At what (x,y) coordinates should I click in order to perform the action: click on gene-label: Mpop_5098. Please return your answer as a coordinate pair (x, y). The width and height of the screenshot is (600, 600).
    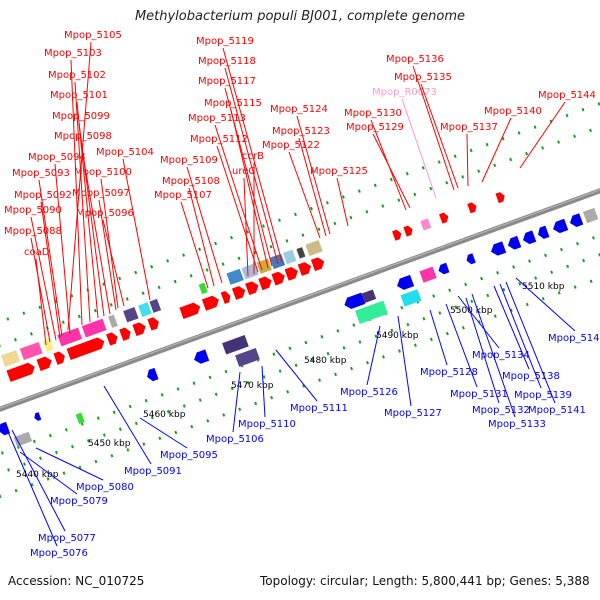
    Looking at the image, I should click on (83, 136).